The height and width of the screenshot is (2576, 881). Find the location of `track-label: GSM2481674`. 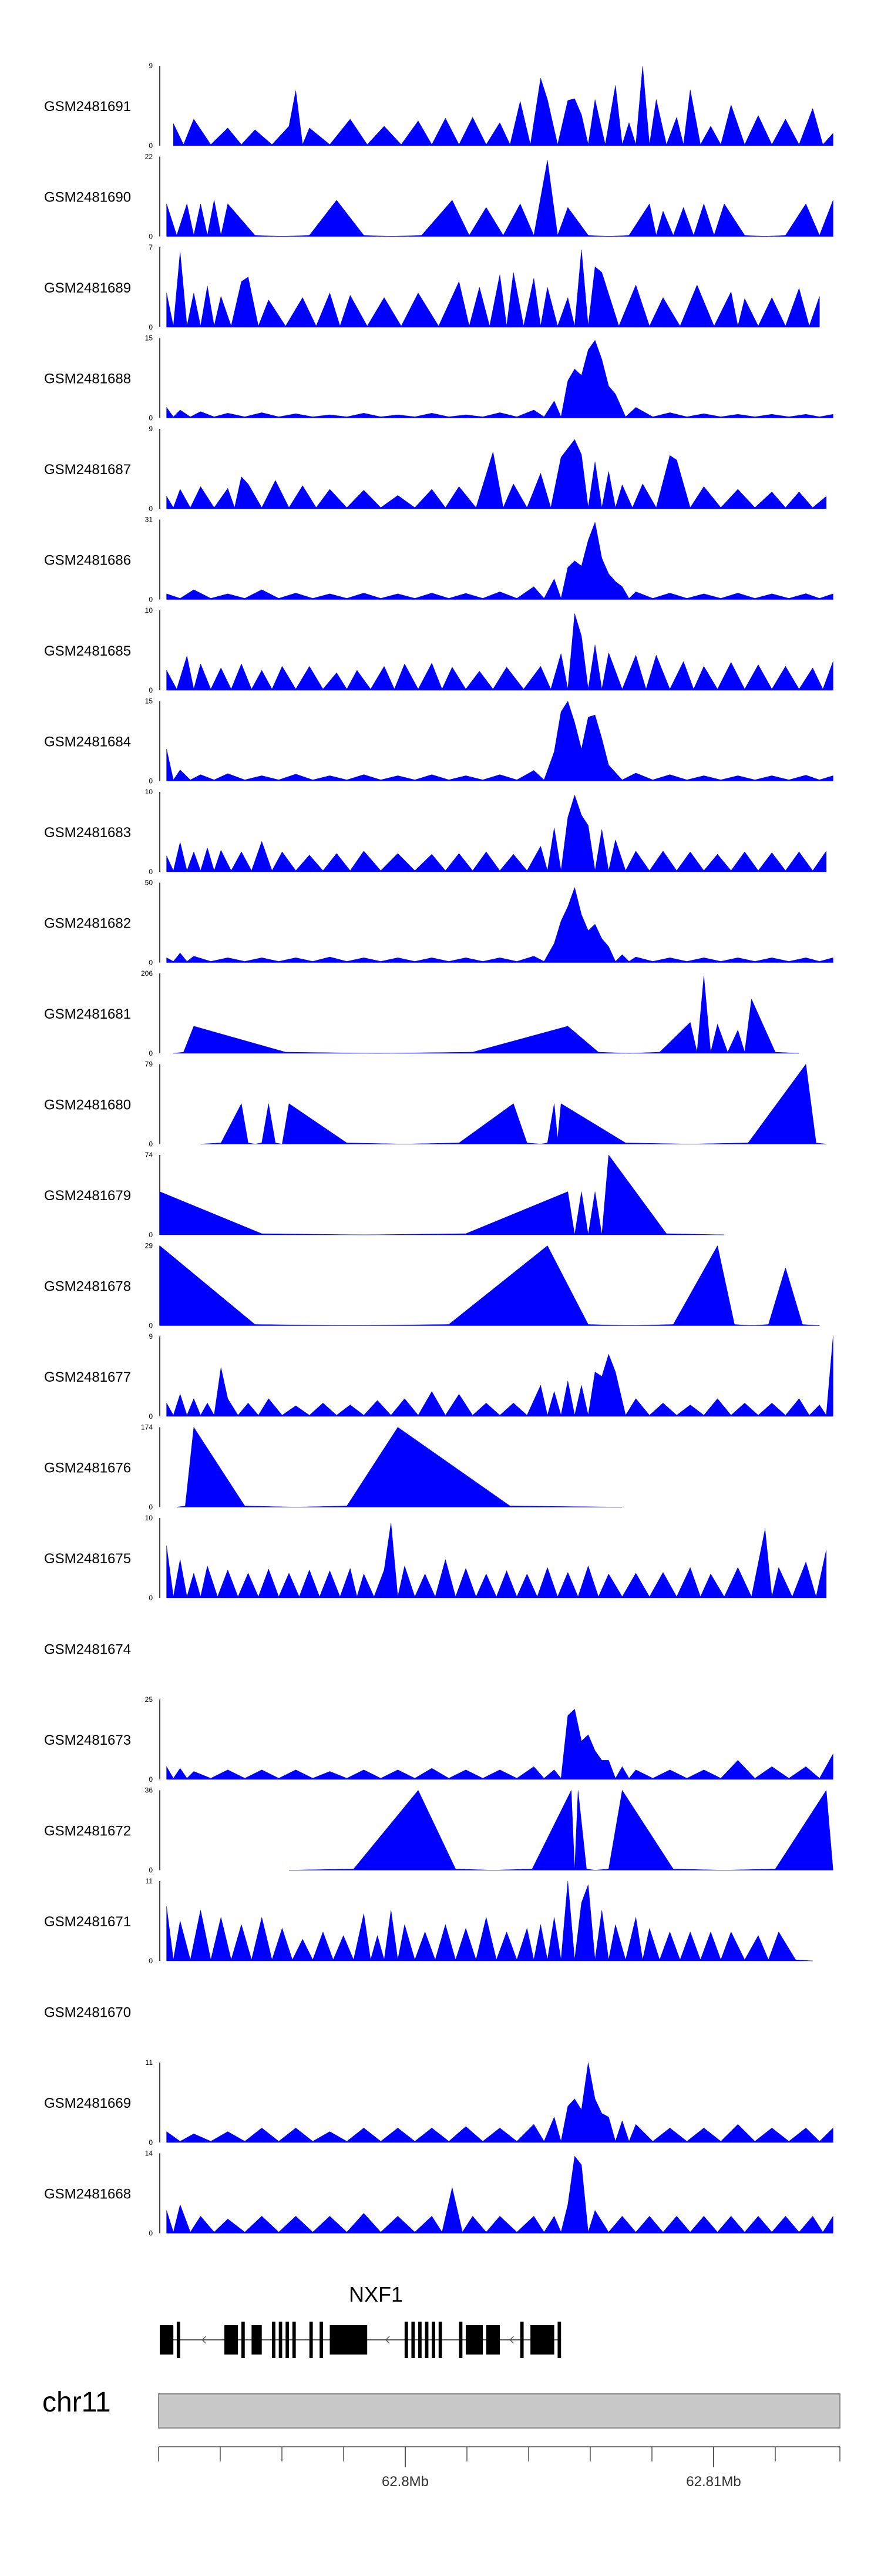

track-label: GSM2481674 is located at coordinates (88, 1650).